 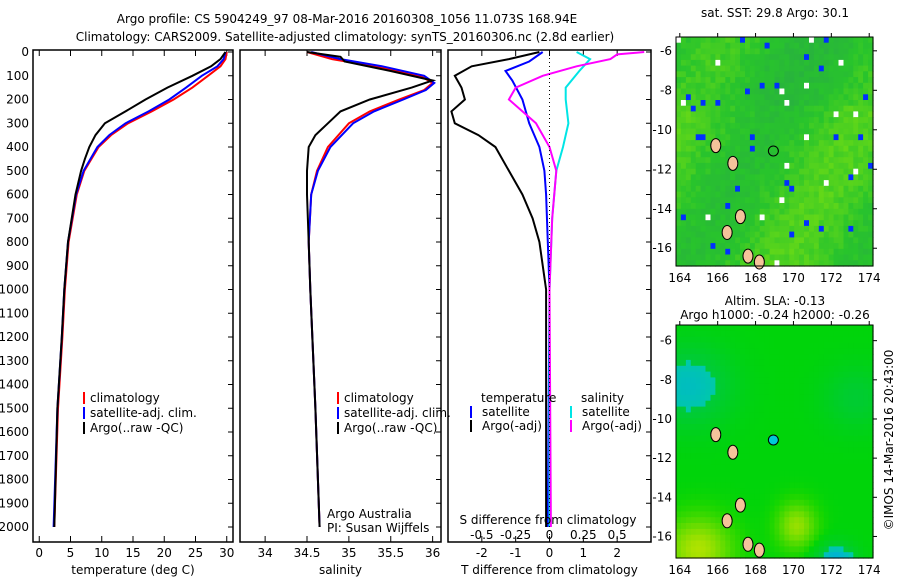 I want to click on island, so click(x=727, y=521).